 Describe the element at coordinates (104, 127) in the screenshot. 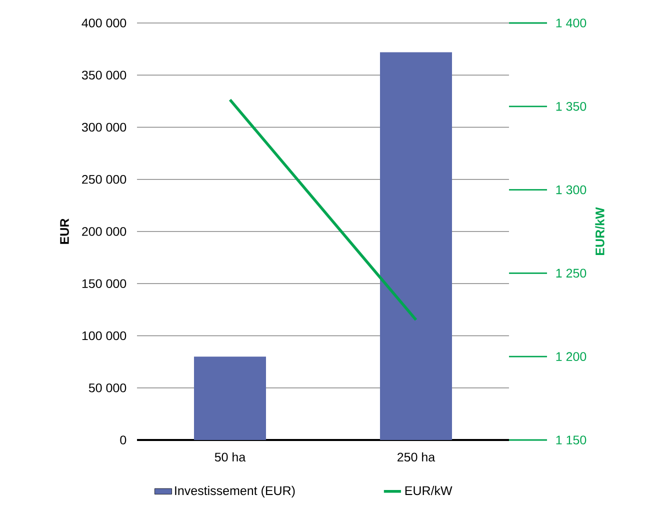

I see `y-tick-label: 300 000` at that location.